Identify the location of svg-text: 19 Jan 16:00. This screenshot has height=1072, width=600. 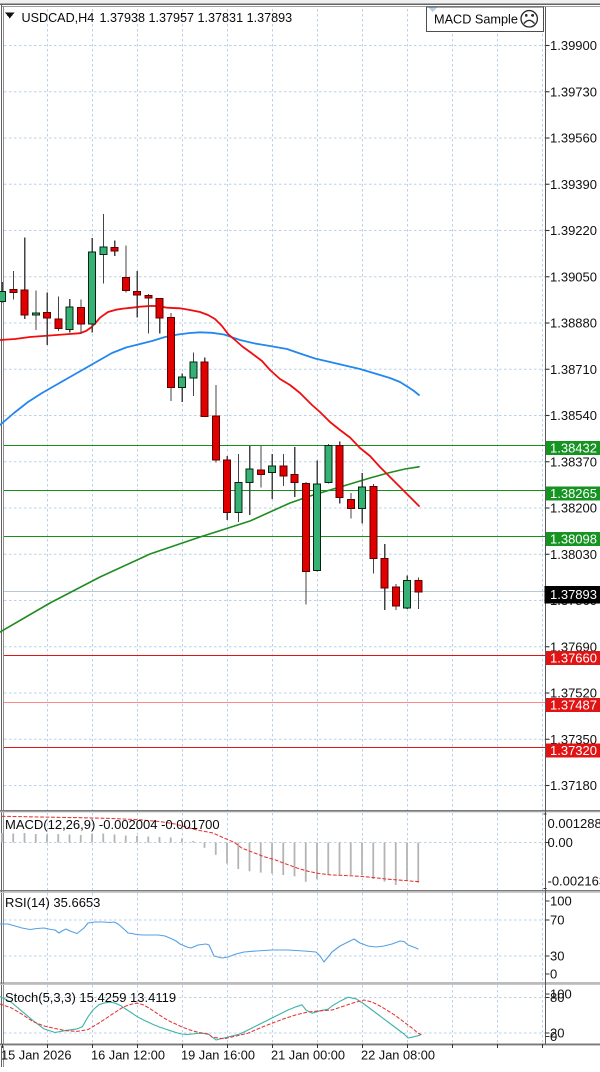
(218, 1055).